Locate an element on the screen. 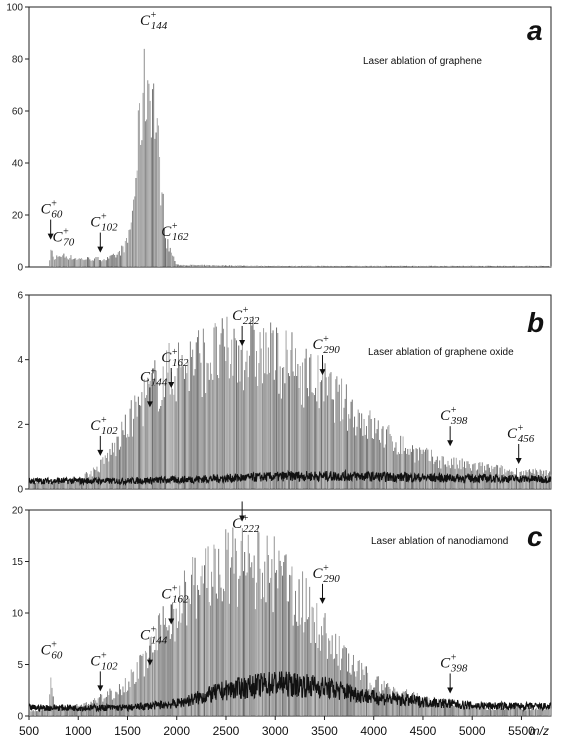 This screenshot has width=562, height=745. peak-label-size: 70 is located at coordinates (69, 242).